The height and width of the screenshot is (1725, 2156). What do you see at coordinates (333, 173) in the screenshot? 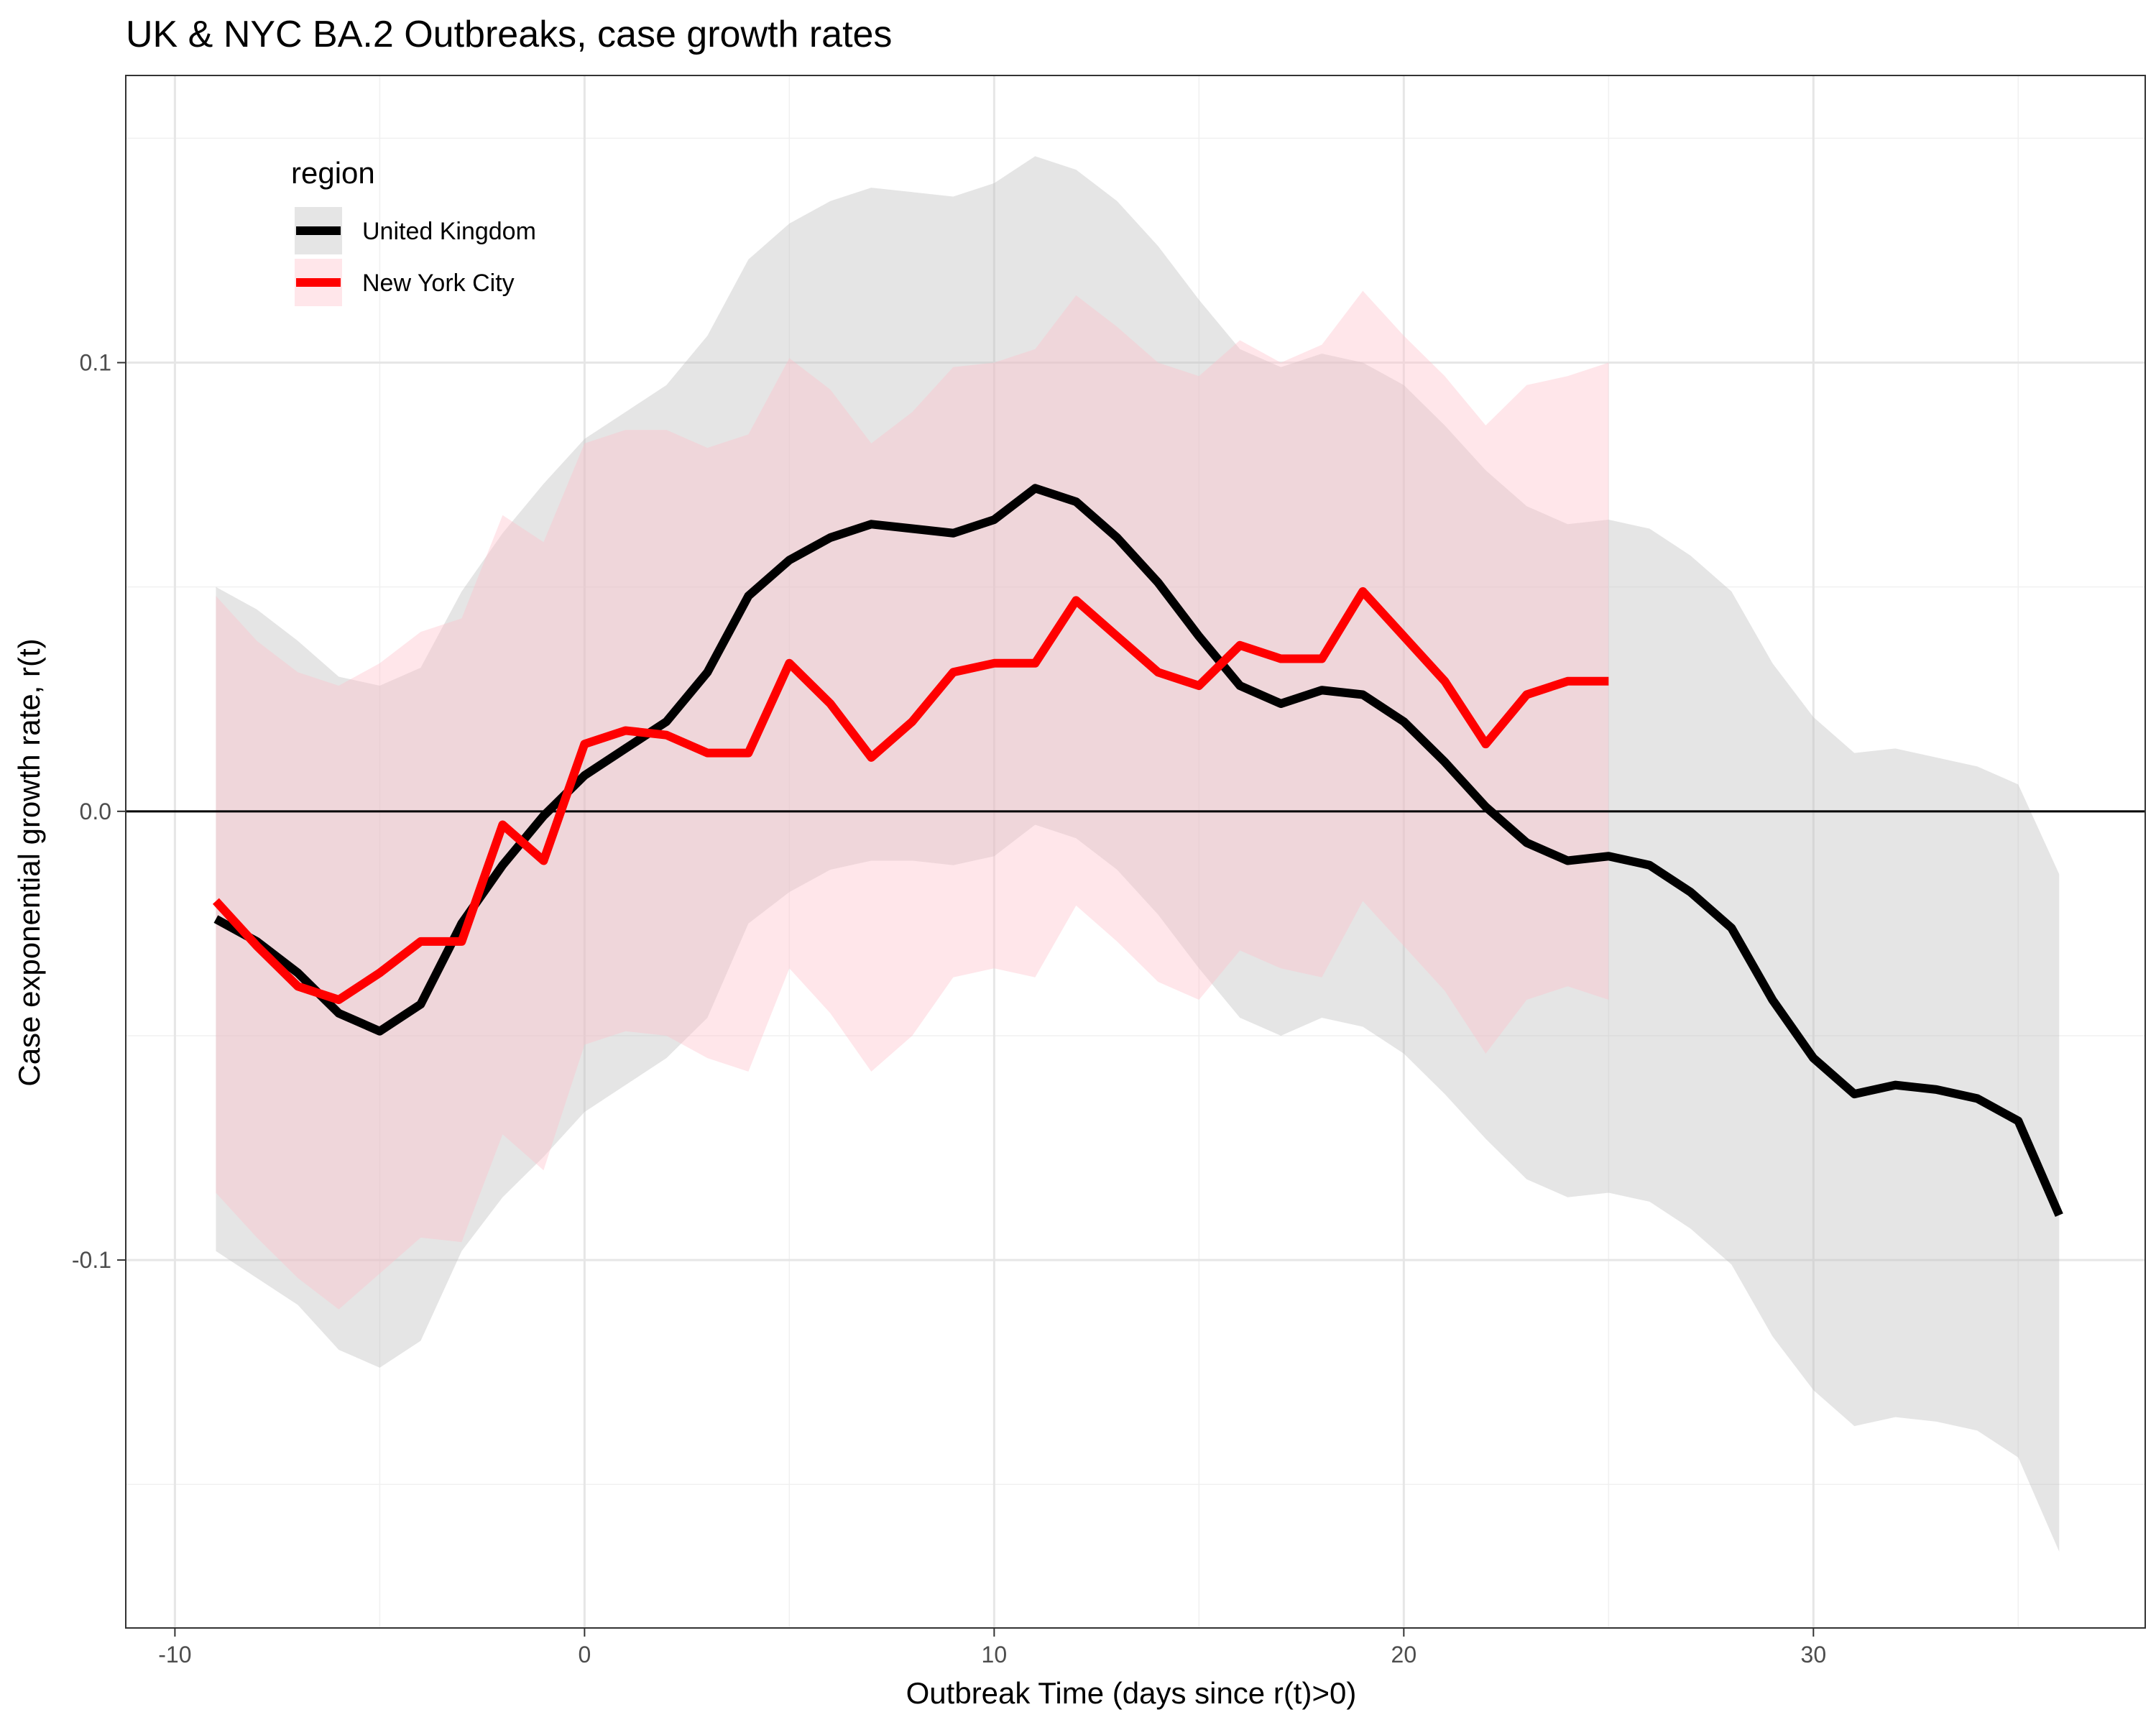
I see `legend-title: region` at bounding box center [333, 173].